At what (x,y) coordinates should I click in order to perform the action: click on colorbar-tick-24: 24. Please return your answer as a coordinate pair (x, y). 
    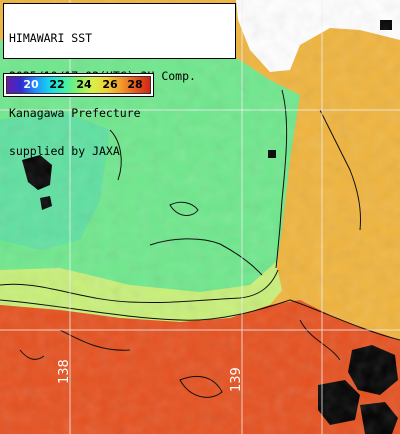
    Looking at the image, I should click on (84, 84).